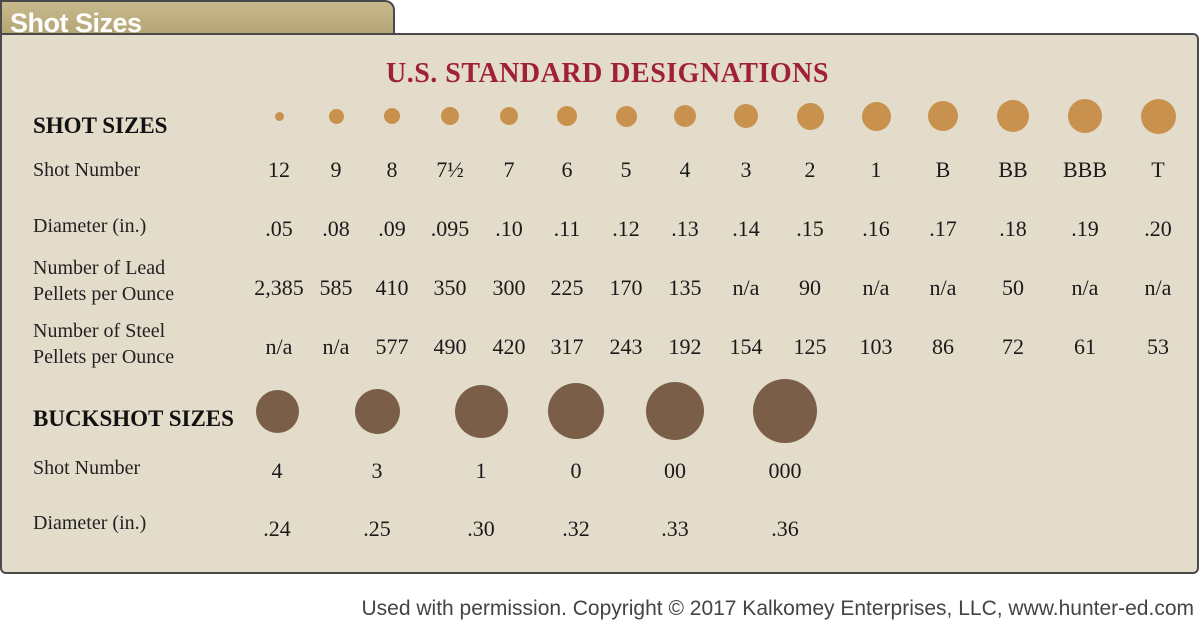  What do you see at coordinates (279, 228) in the screenshot?
I see `shot-diameter-cell: .05` at bounding box center [279, 228].